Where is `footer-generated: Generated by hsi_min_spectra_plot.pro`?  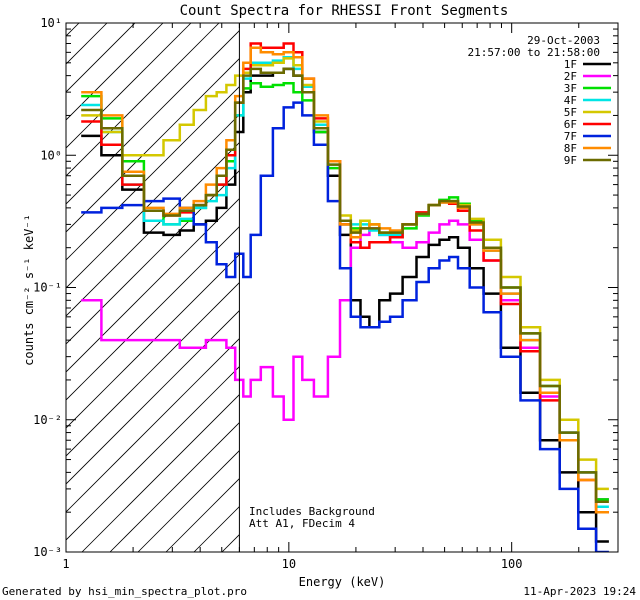 footer-generated: Generated by hsi_min_spectra_plot.pro is located at coordinates (124, 591).